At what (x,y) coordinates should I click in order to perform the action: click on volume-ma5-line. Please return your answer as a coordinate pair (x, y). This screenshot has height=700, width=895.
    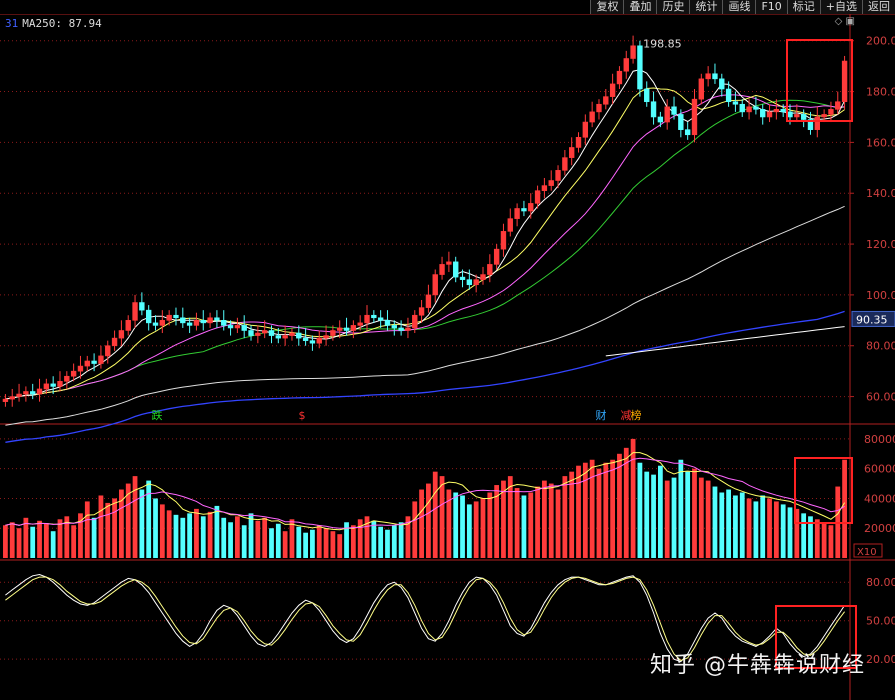
    Looking at the image, I should click on (425, 491).